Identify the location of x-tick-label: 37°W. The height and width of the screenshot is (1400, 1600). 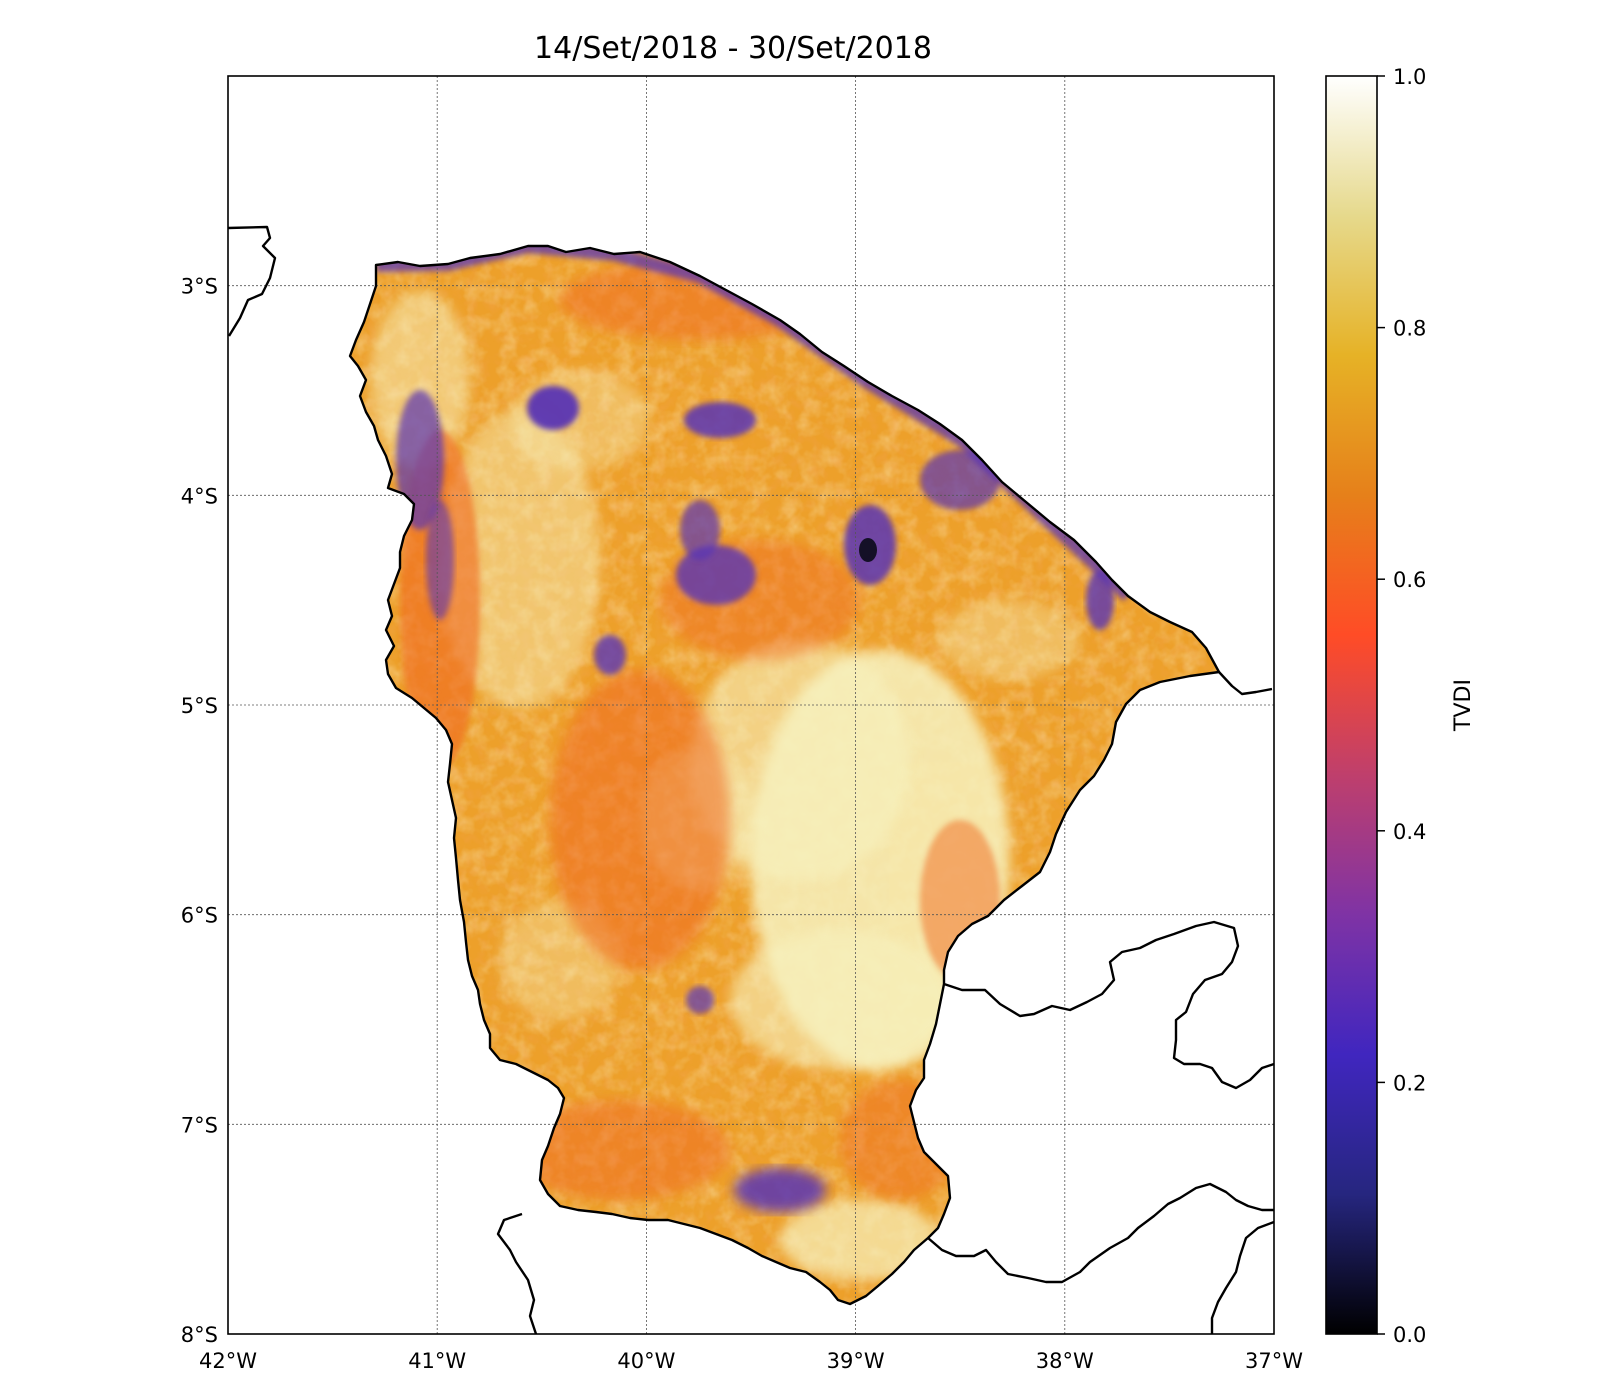
(1274, 1361).